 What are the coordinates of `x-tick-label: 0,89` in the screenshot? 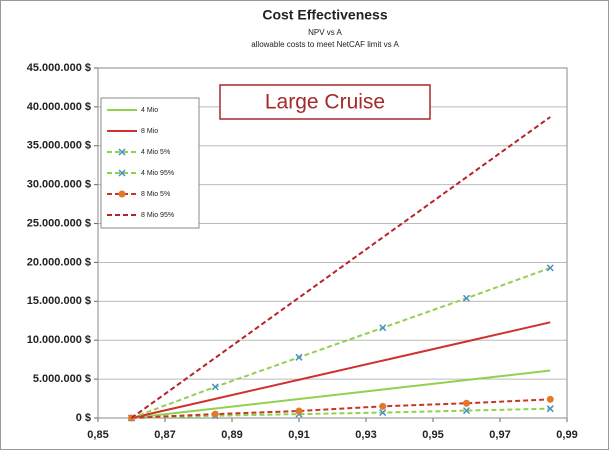 It's located at (231, 435).